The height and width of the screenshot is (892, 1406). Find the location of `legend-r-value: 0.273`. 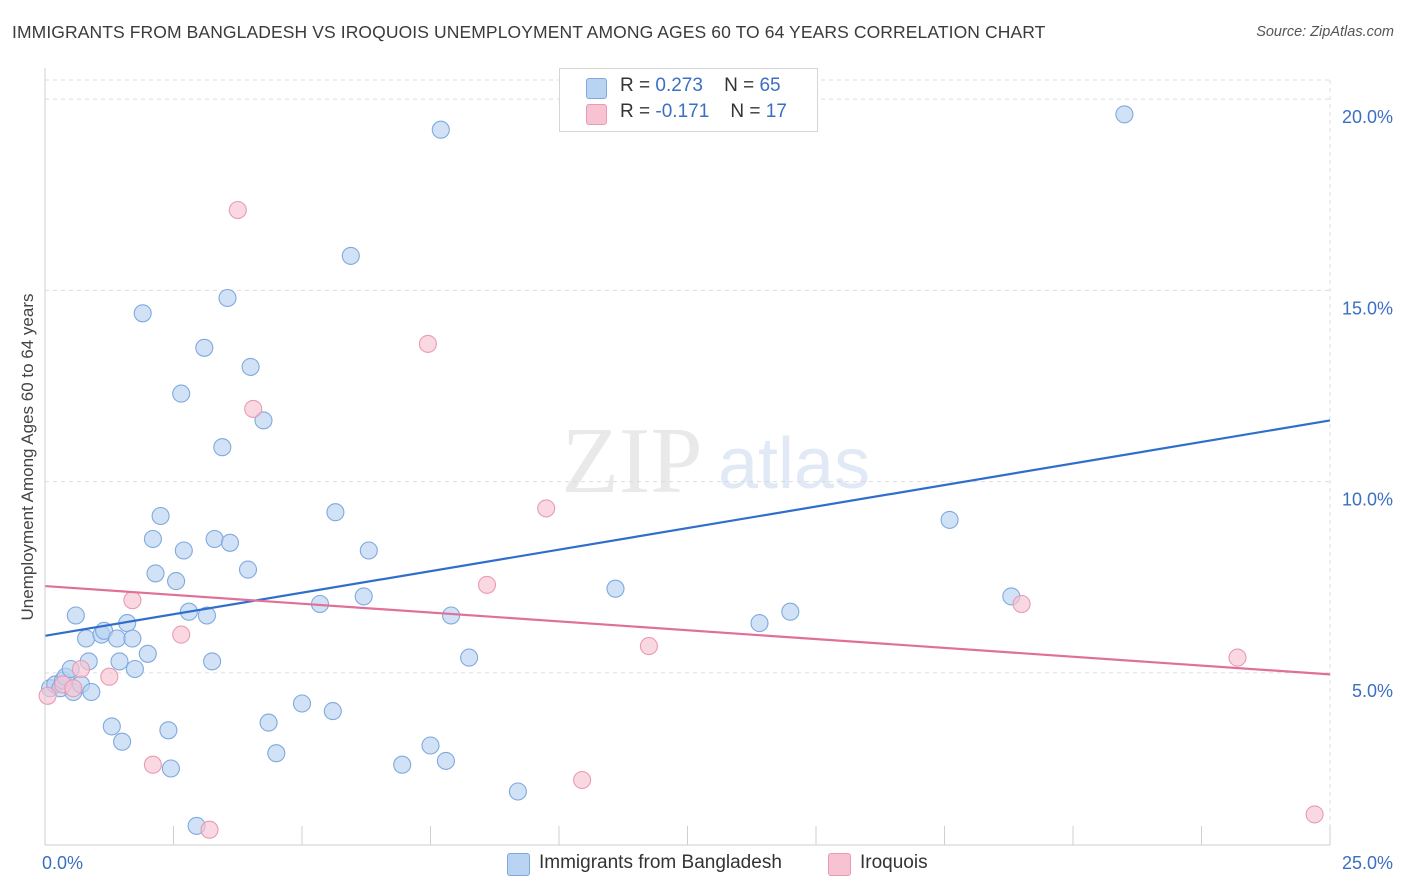

legend-r-value: 0.273 is located at coordinates (679, 85).